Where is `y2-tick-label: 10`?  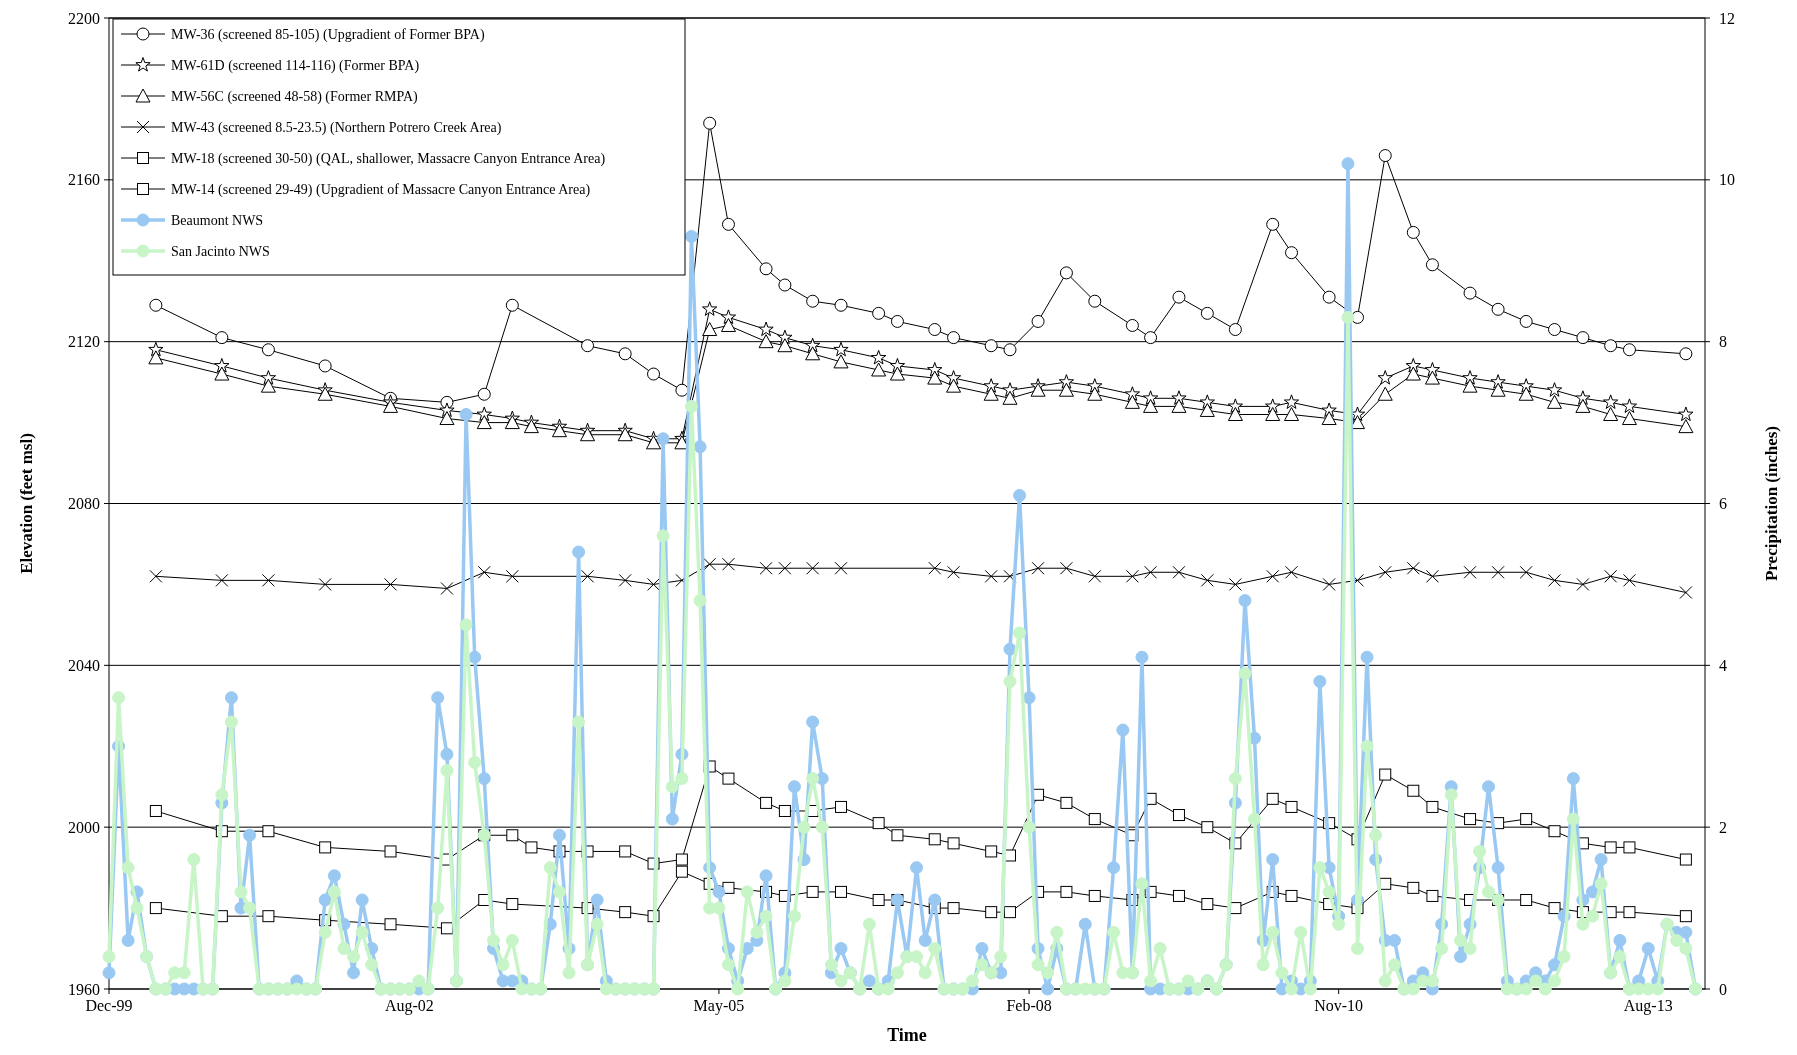 y2-tick-label: 10 is located at coordinates (1727, 180).